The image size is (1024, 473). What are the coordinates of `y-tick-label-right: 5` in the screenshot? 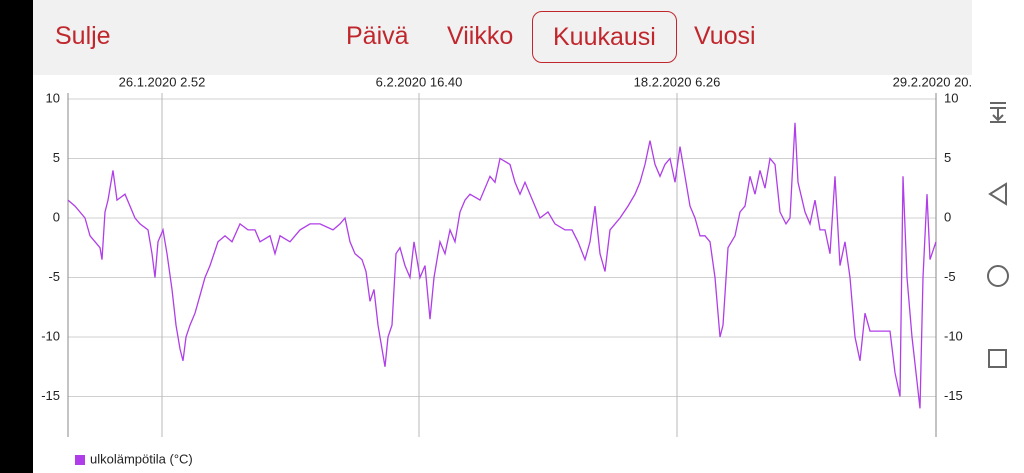 It's located at (947, 157).